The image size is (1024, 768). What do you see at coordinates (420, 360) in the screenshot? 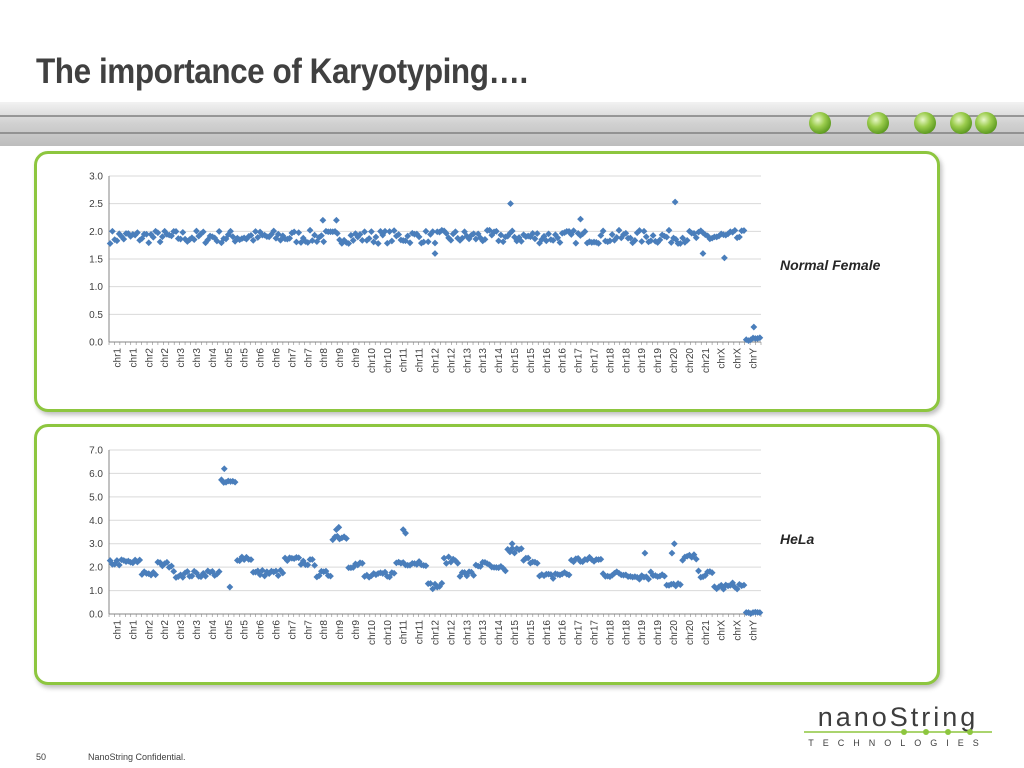
I see `x-tick-label: chr11` at bounding box center [420, 360].